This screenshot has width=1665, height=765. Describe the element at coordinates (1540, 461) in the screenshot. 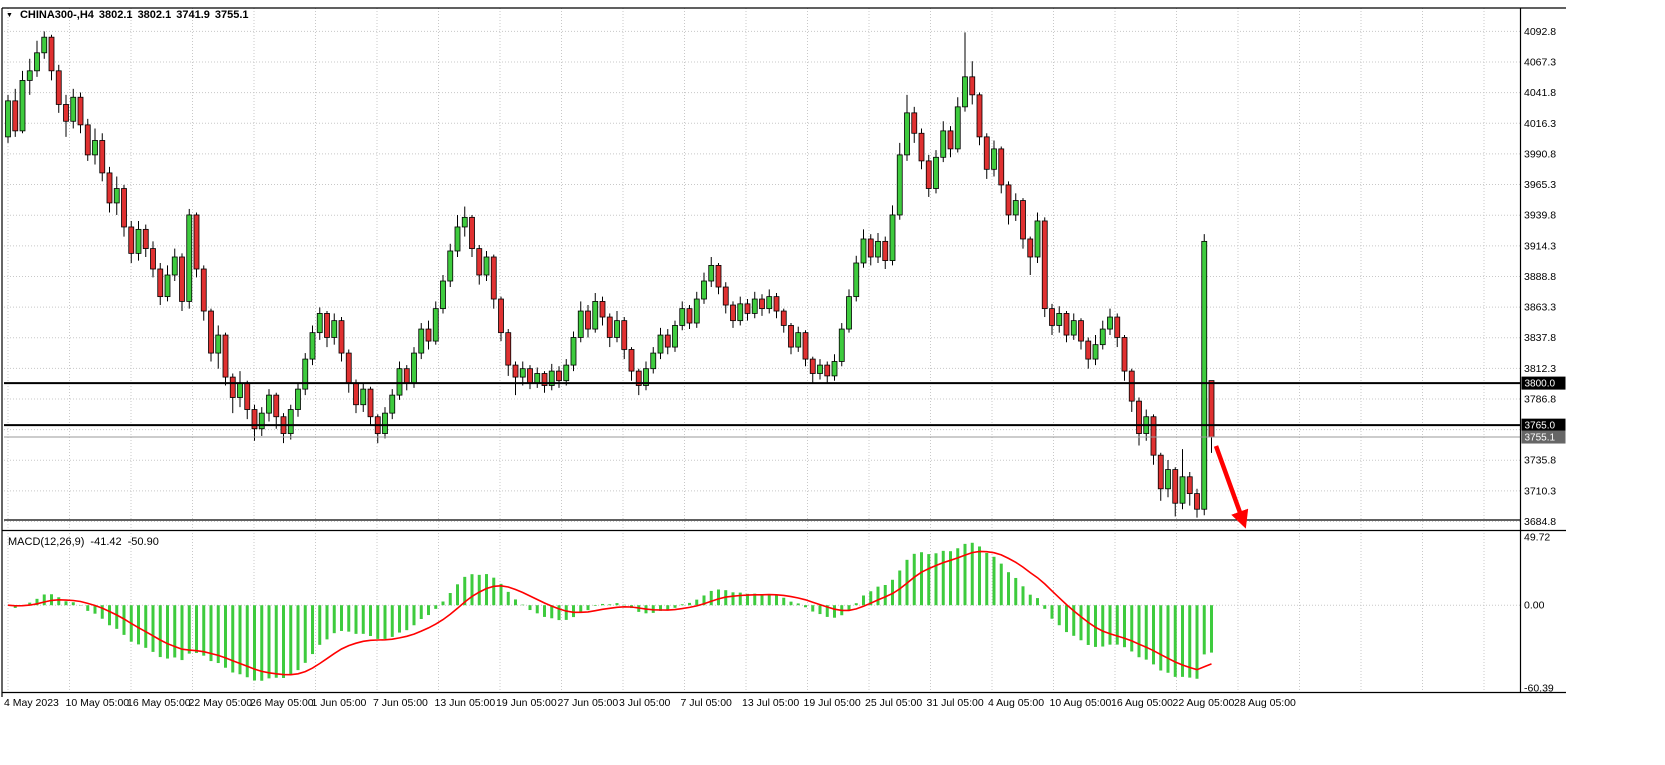

I see `price-axis-label: 3735.8` at that location.